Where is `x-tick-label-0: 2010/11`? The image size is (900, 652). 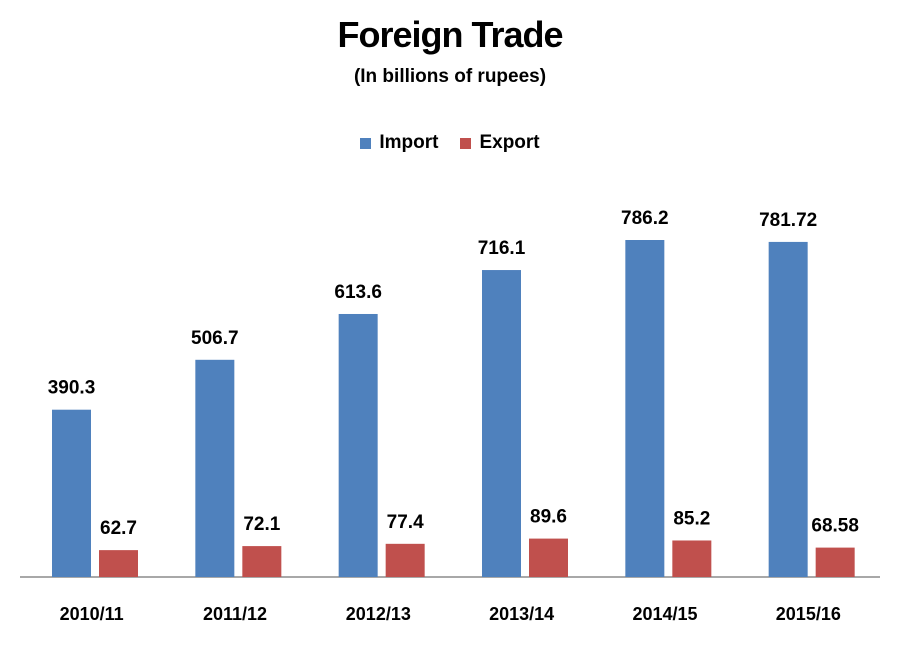
x-tick-label-0: 2010/11 is located at coordinates (92, 614).